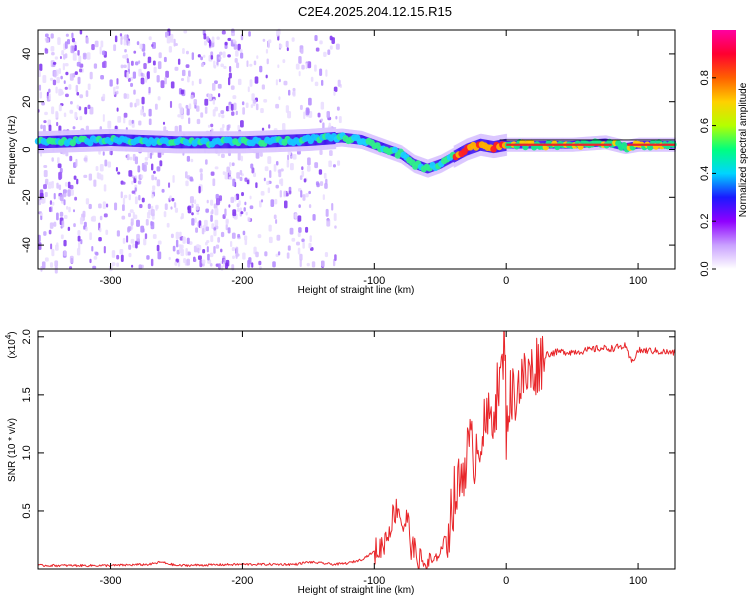 This screenshot has width=750, height=600. What do you see at coordinates (356, 590) in the screenshot?
I see `snr-x-axis-title: Height of straight line (km)` at bounding box center [356, 590].